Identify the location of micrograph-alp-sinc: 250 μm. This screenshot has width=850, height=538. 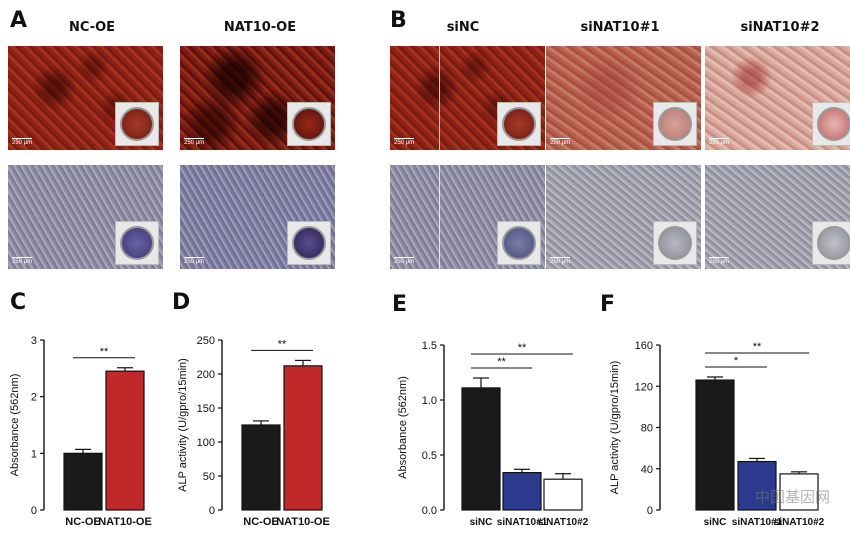
(467, 217).